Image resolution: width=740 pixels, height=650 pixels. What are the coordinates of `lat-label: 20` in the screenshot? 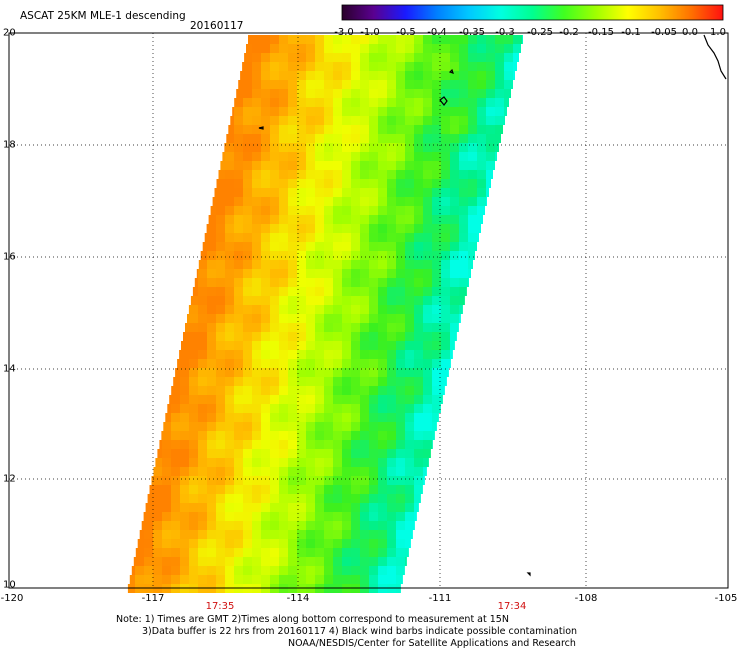 It's located at (9, 33).